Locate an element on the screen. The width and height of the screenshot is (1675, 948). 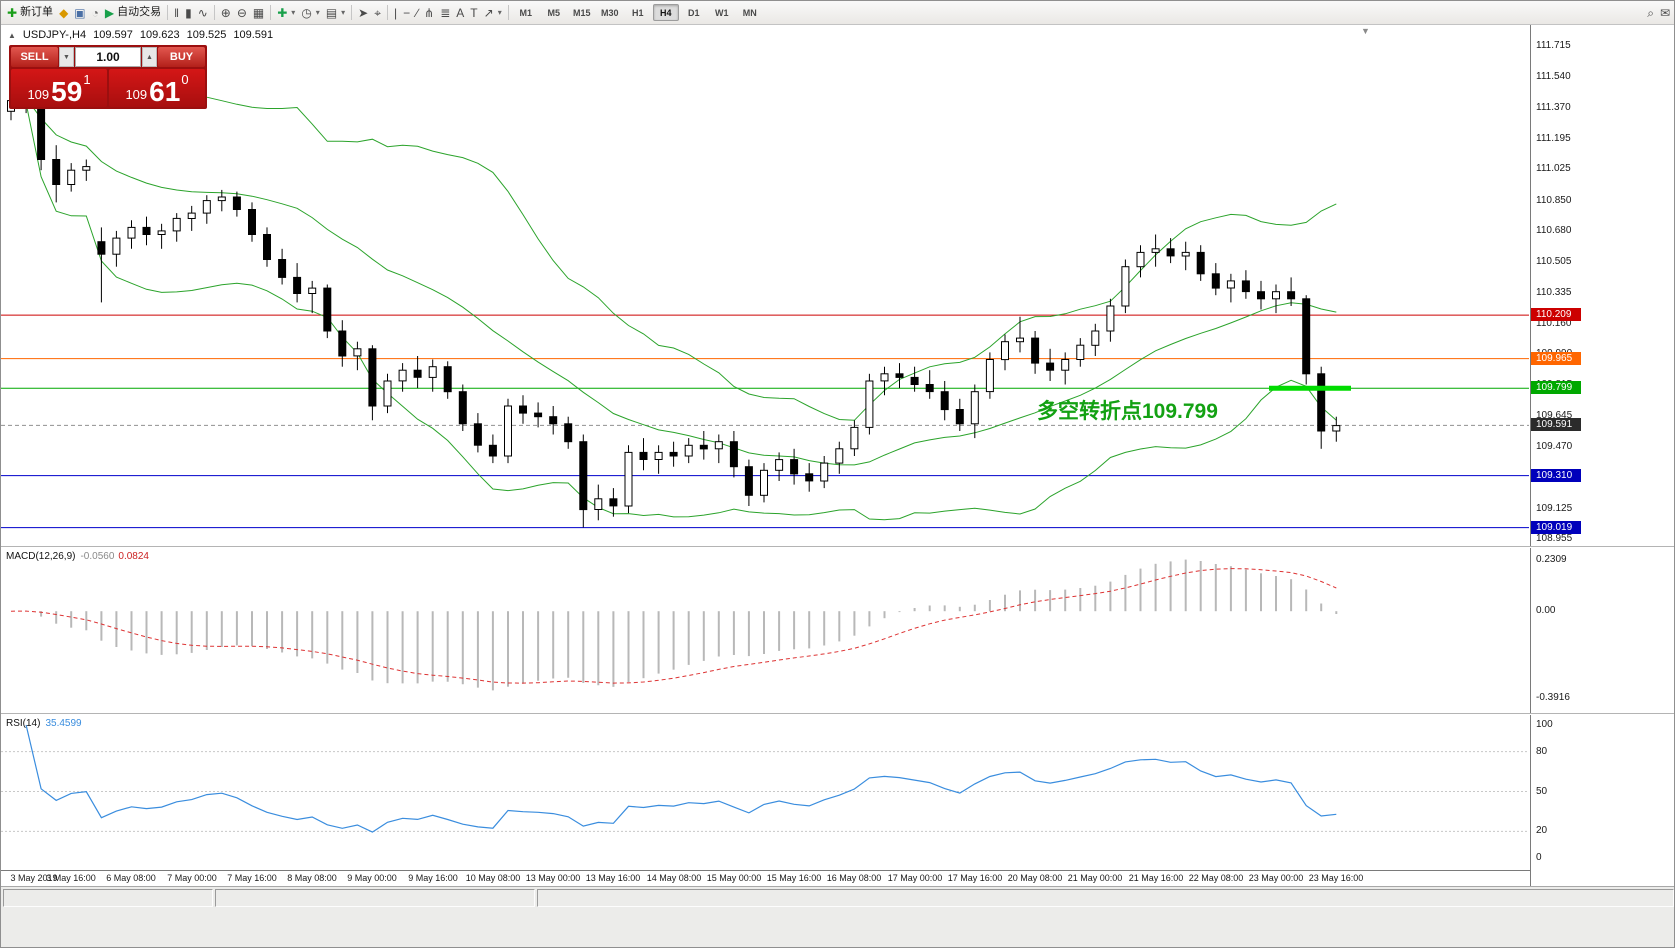
timeframe-h1: H1 is located at coordinates (637, 12).